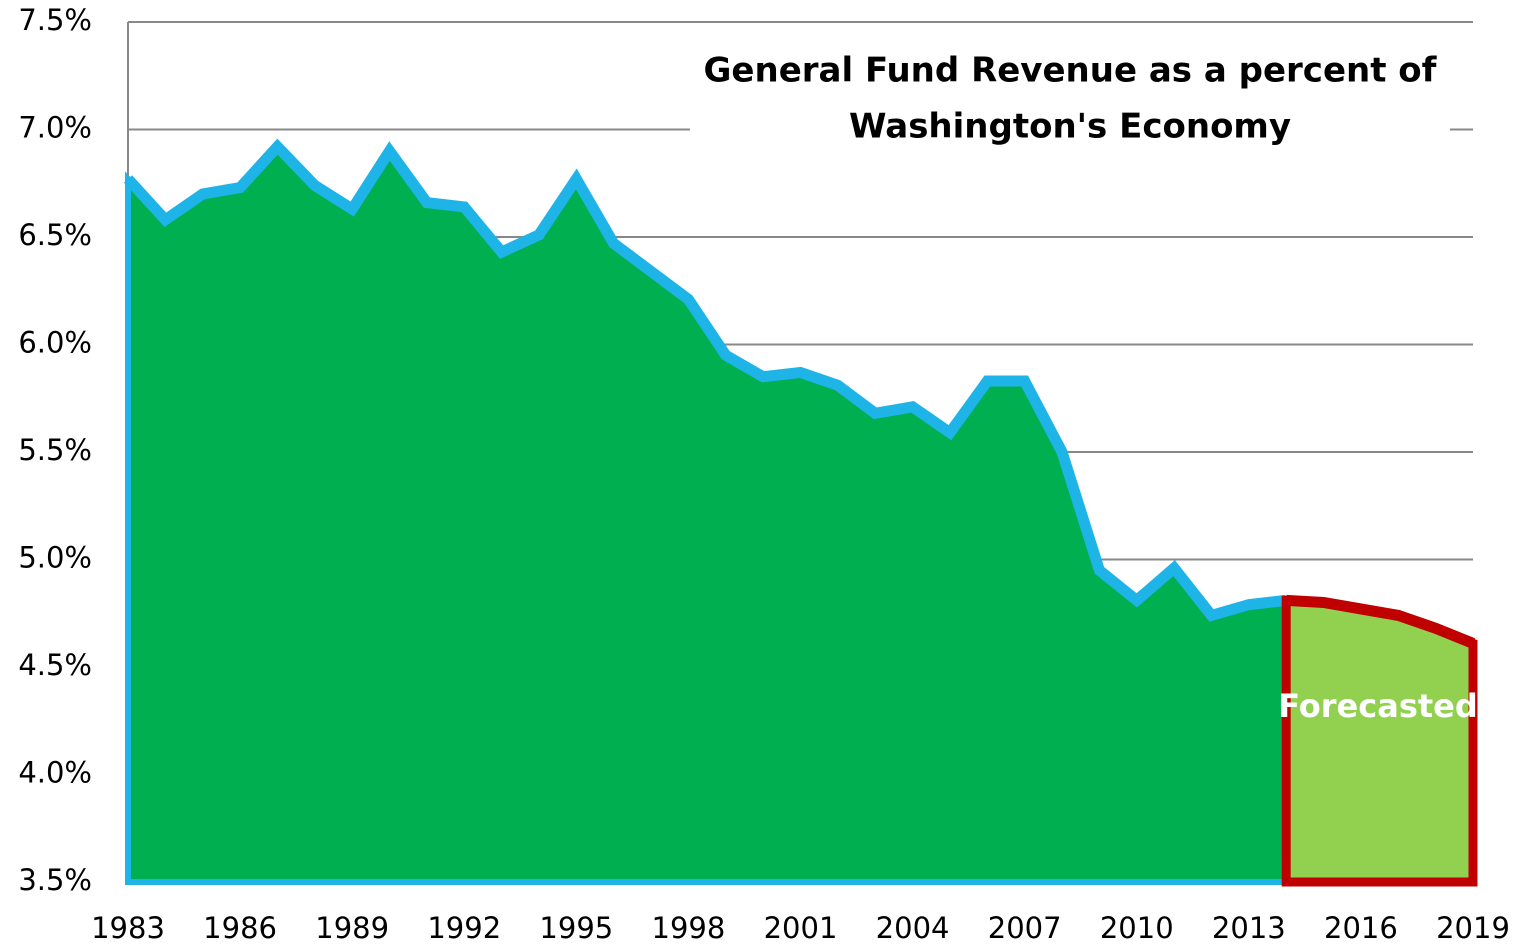  I want to click on chart-title: General Fund Revenue as a percent of, so click(1071, 71).